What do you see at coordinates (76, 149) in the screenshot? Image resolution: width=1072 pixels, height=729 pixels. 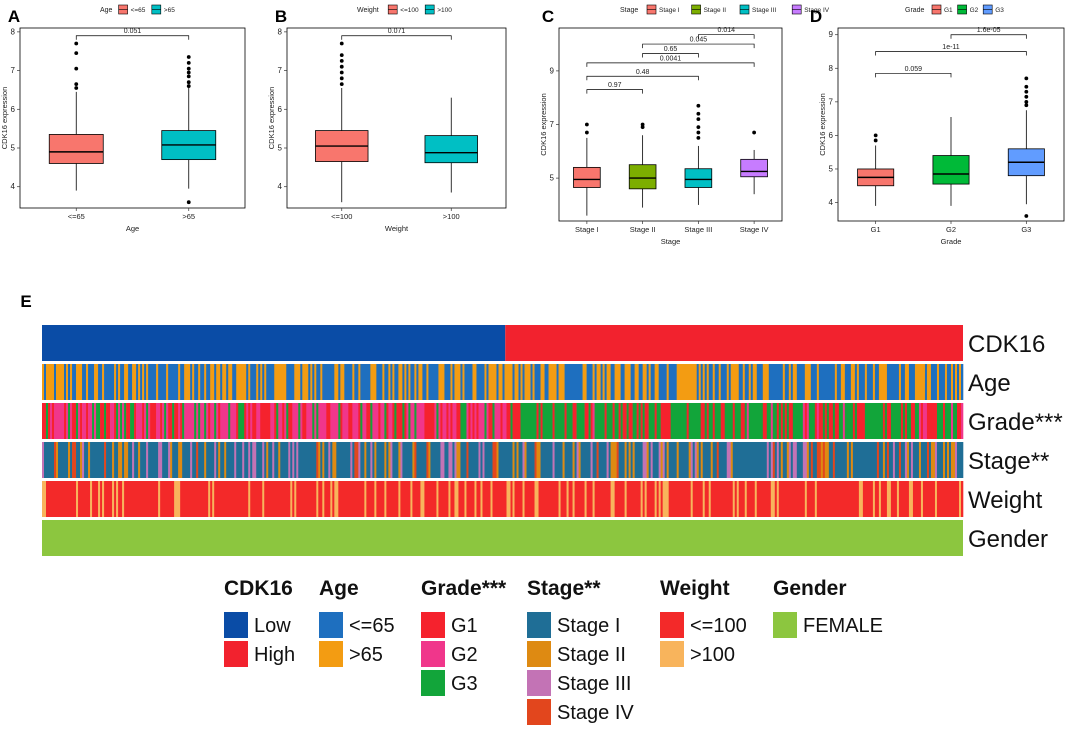 I see `box-<=65` at bounding box center [76, 149].